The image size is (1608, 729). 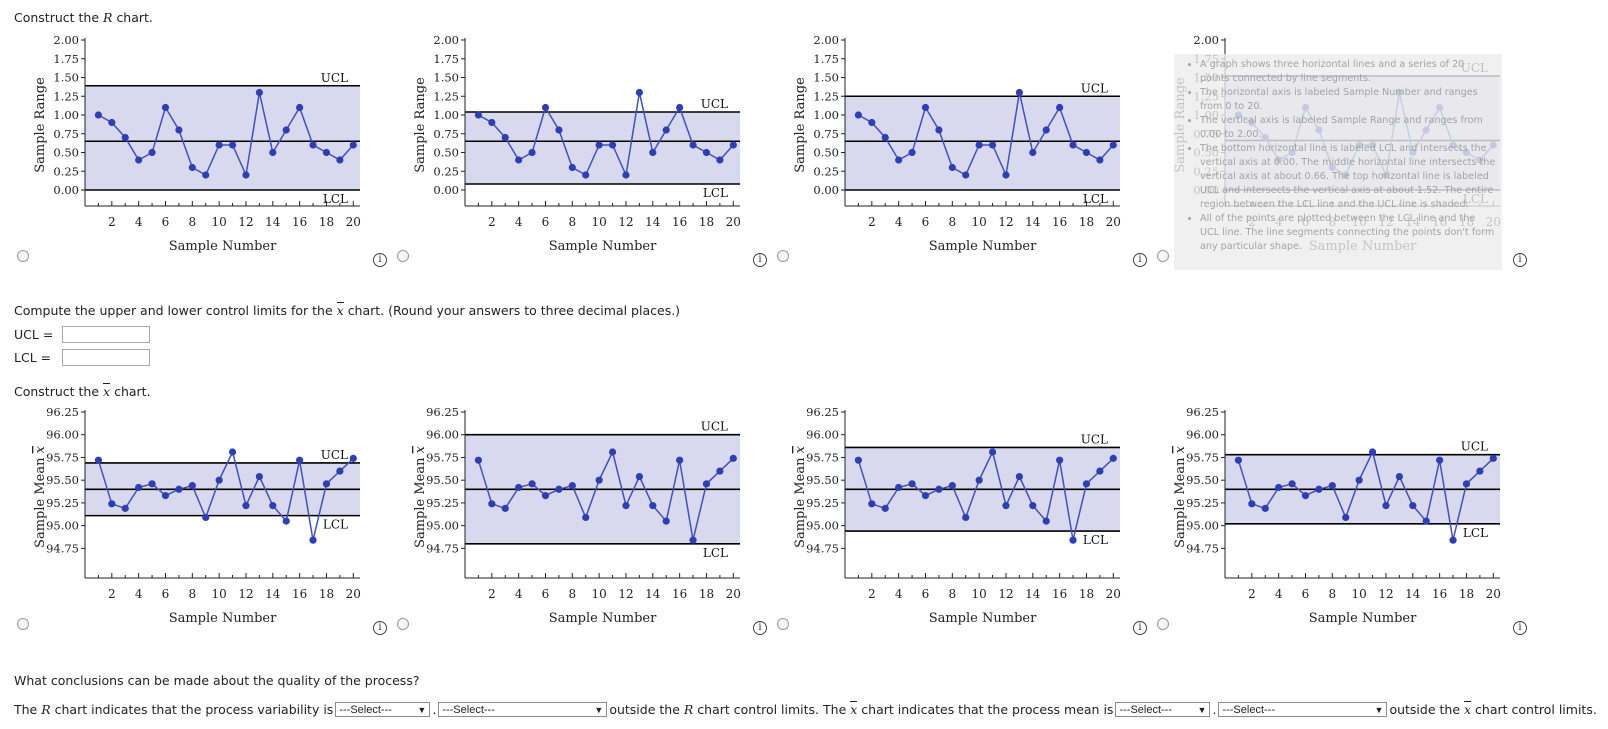 I want to click on y-tick-label: 2.00, so click(x=826, y=40).